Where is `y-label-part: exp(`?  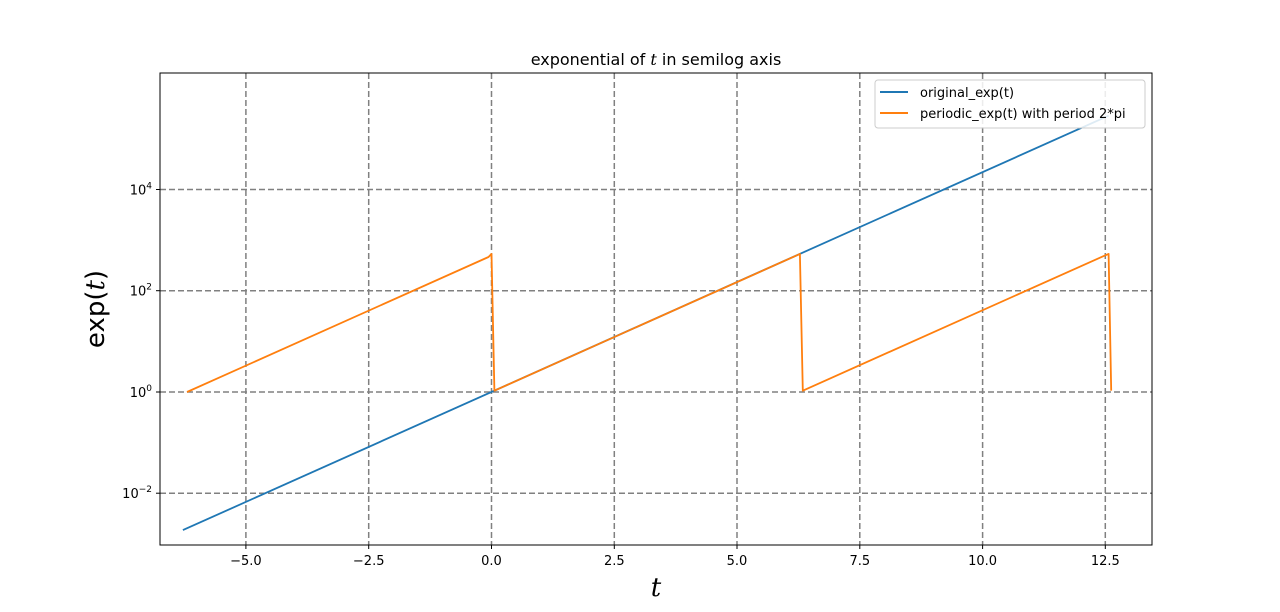
y-label-part: exp( is located at coordinates (96, 320).